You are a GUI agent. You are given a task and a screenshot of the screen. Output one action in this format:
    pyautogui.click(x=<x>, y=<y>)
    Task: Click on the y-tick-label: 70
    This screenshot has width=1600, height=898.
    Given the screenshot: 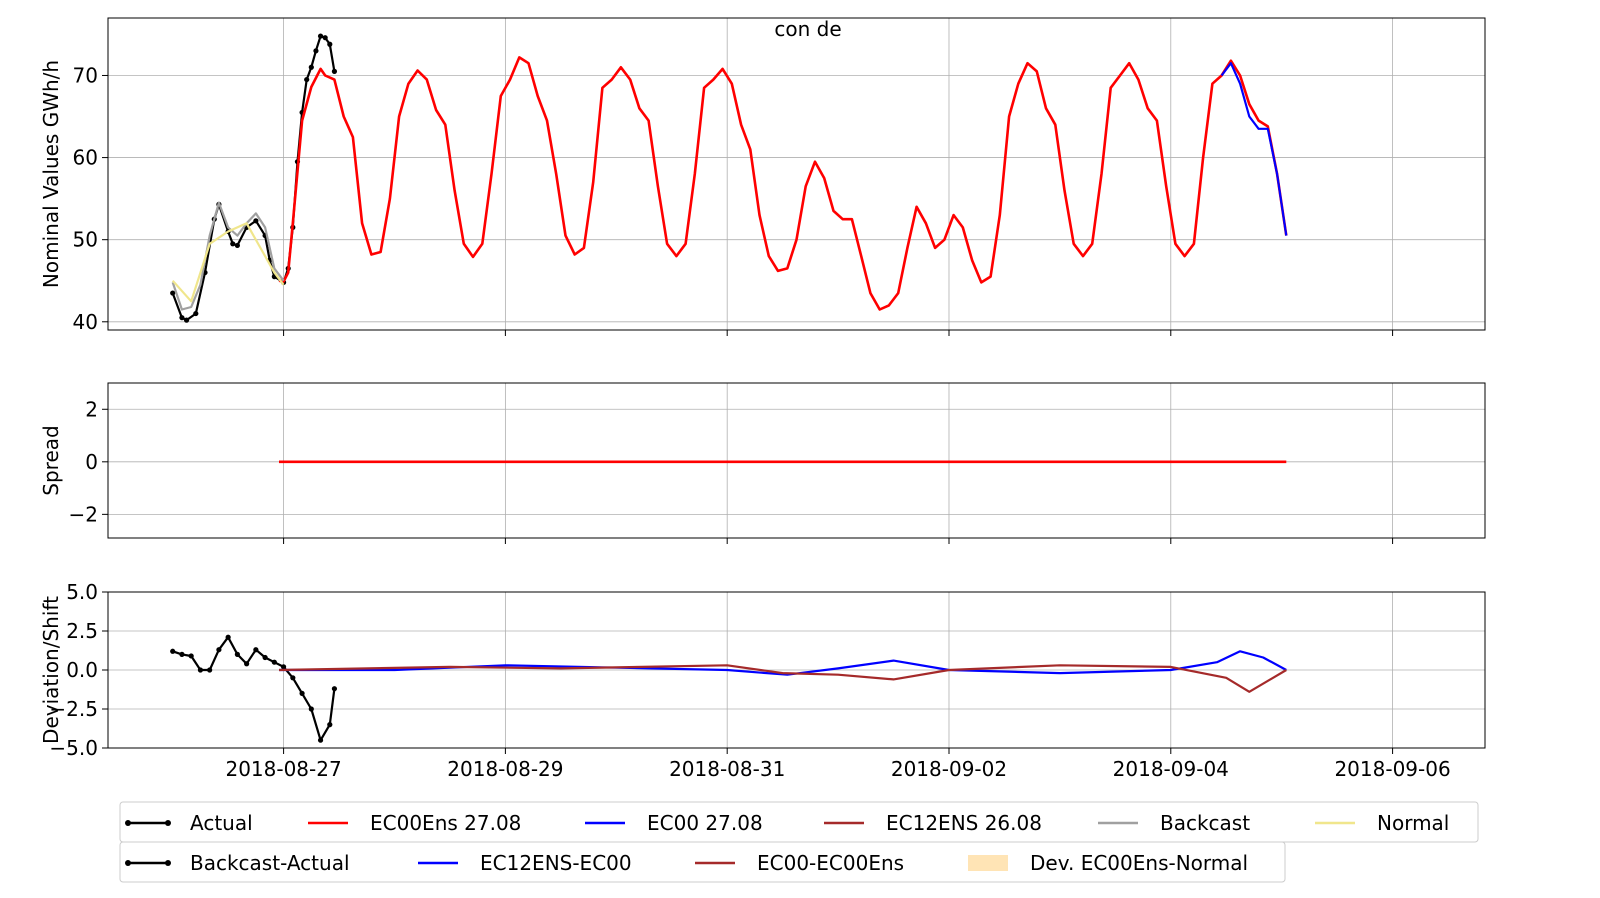 What is the action you would take?
    pyautogui.click(x=85, y=75)
    